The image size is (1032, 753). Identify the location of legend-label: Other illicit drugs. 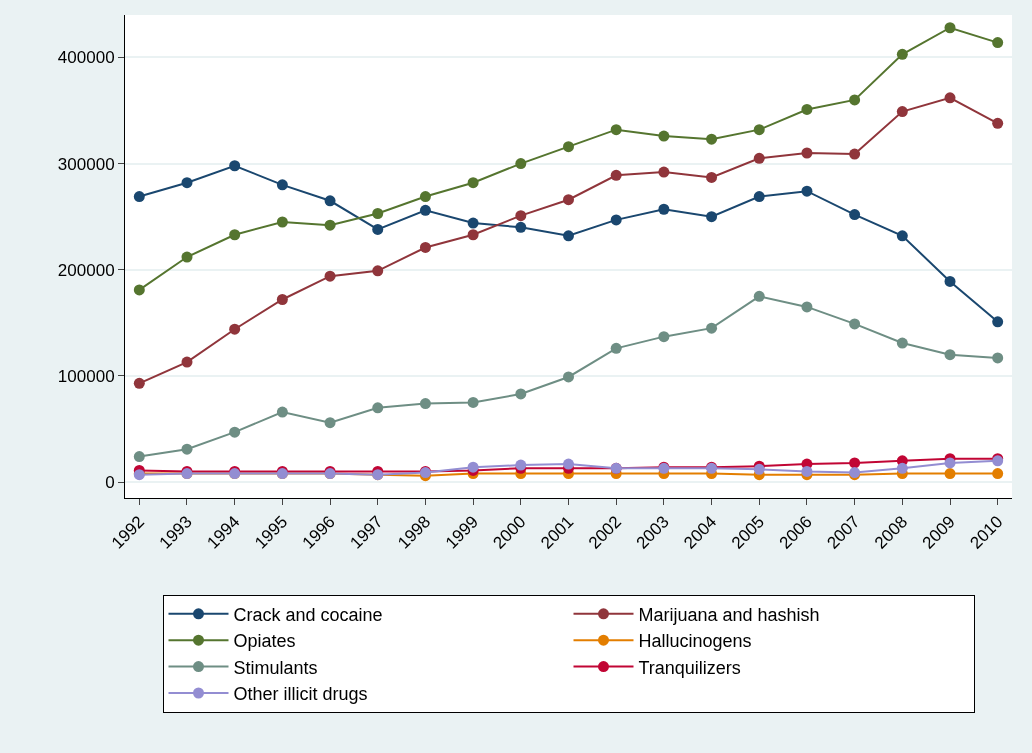
(300, 694).